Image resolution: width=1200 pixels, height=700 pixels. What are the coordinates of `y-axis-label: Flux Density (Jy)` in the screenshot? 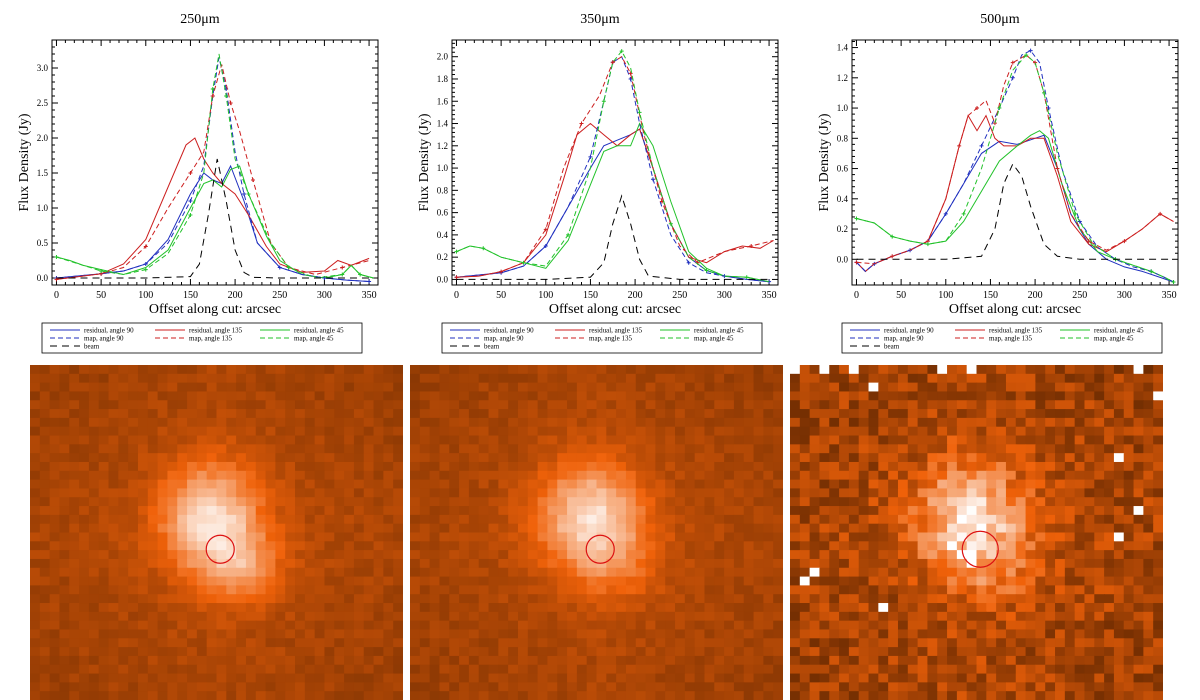 It's located at (424, 162).